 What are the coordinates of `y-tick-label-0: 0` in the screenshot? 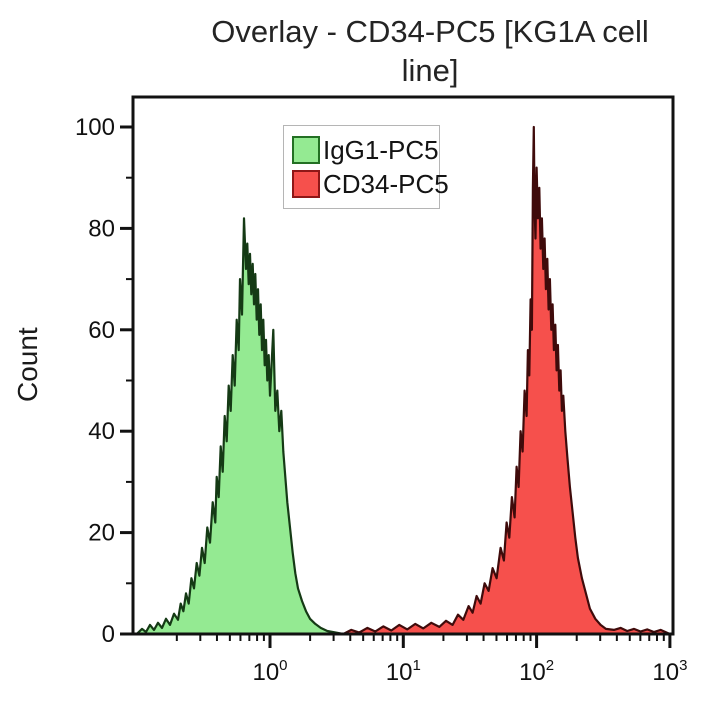 It's located at (108, 634).